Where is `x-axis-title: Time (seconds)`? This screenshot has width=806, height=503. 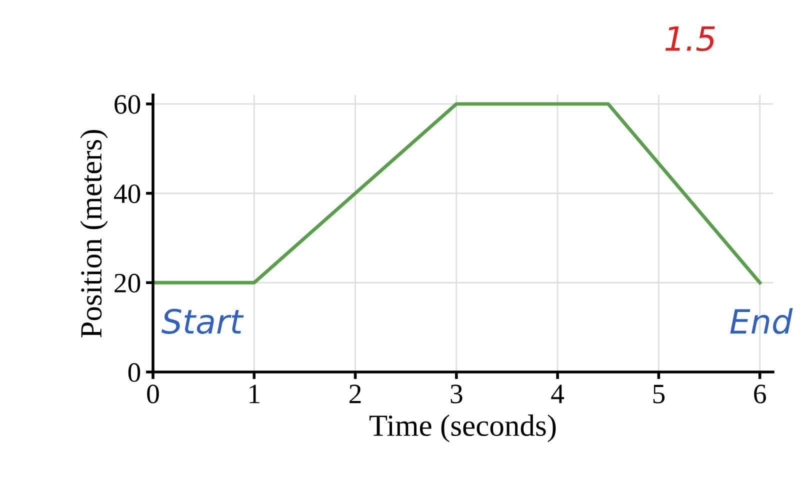 x-axis-title: Time (seconds) is located at coordinates (462, 428).